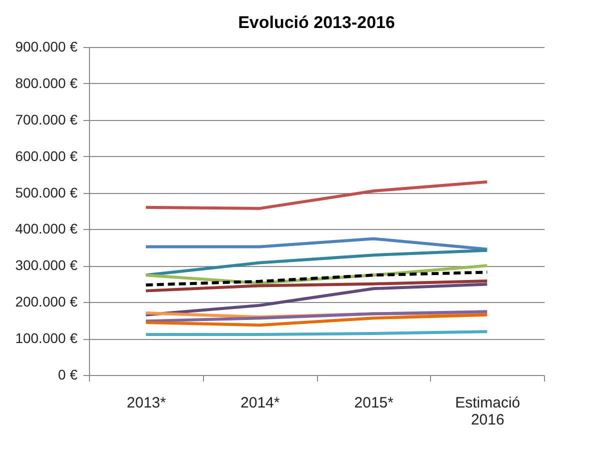  What do you see at coordinates (68, 374) in the screenshot?
I see `y-tick-label: 0 €` at bounding box center [68, 374].